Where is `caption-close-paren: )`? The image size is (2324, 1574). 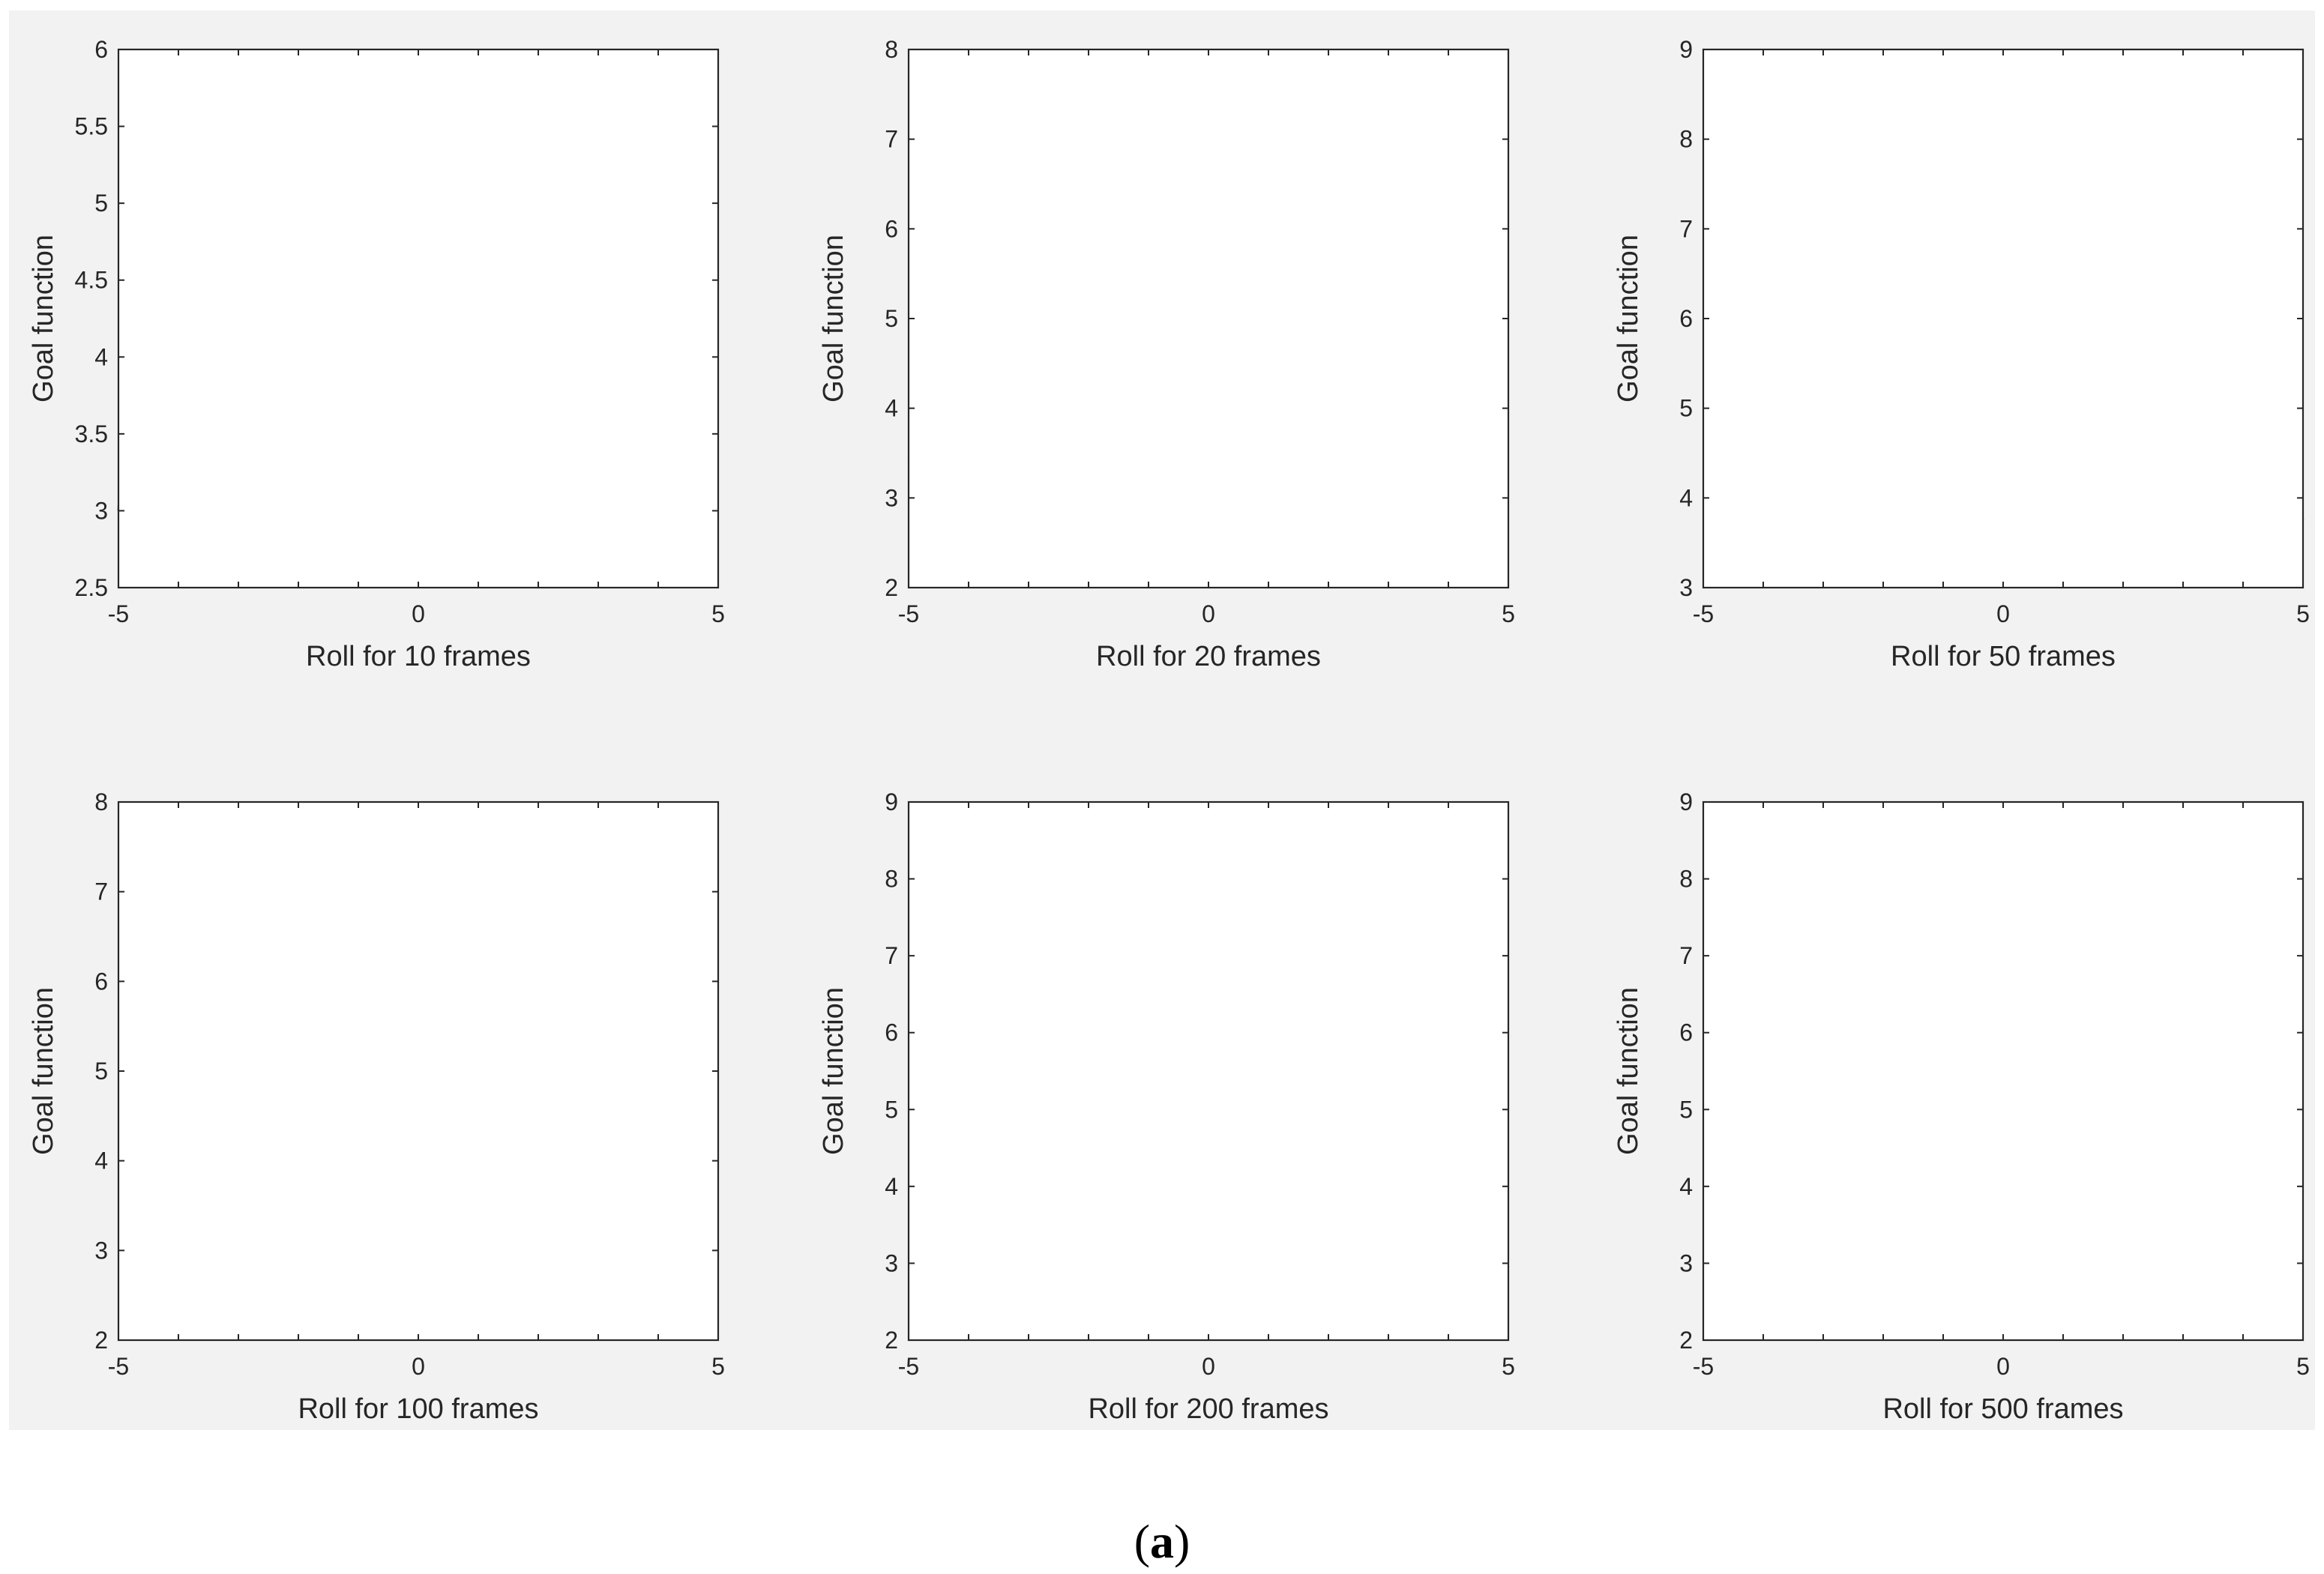
caption-close-paren: ) is located at coordinates (1182, 1541).